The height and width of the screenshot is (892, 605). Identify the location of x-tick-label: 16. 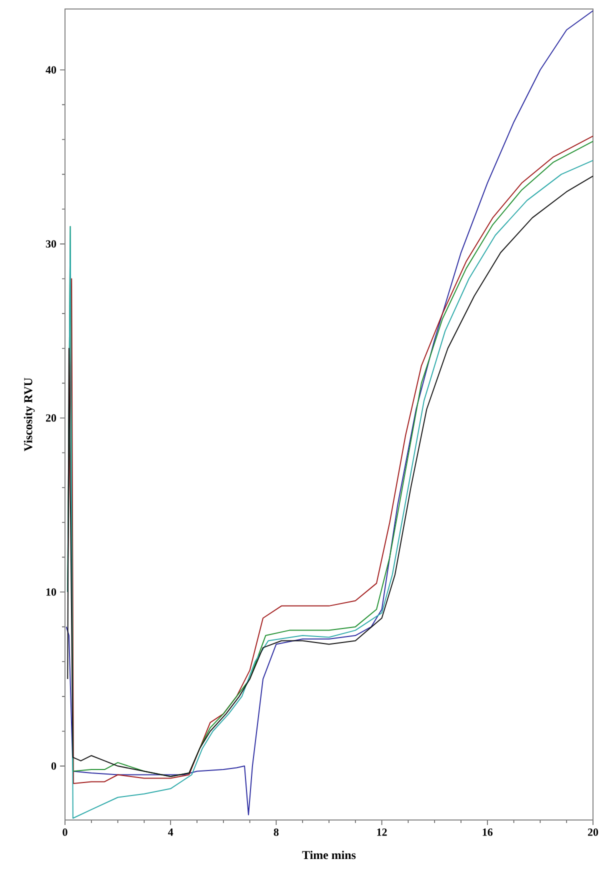
(487, 832).